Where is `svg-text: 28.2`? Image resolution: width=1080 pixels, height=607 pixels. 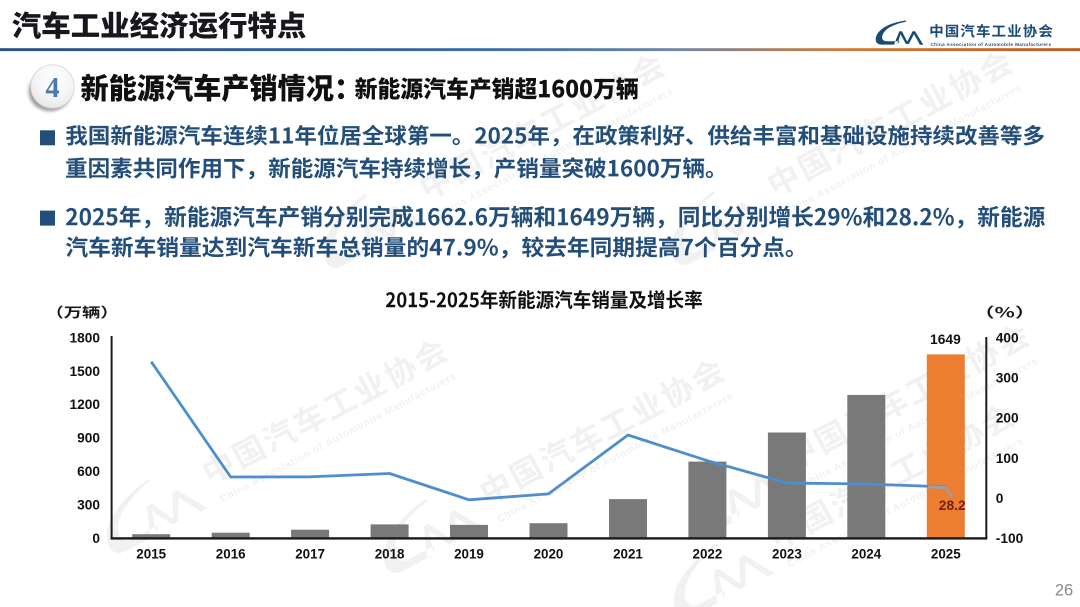 svg-text: 28.2 is located at coordinates (952, 505).